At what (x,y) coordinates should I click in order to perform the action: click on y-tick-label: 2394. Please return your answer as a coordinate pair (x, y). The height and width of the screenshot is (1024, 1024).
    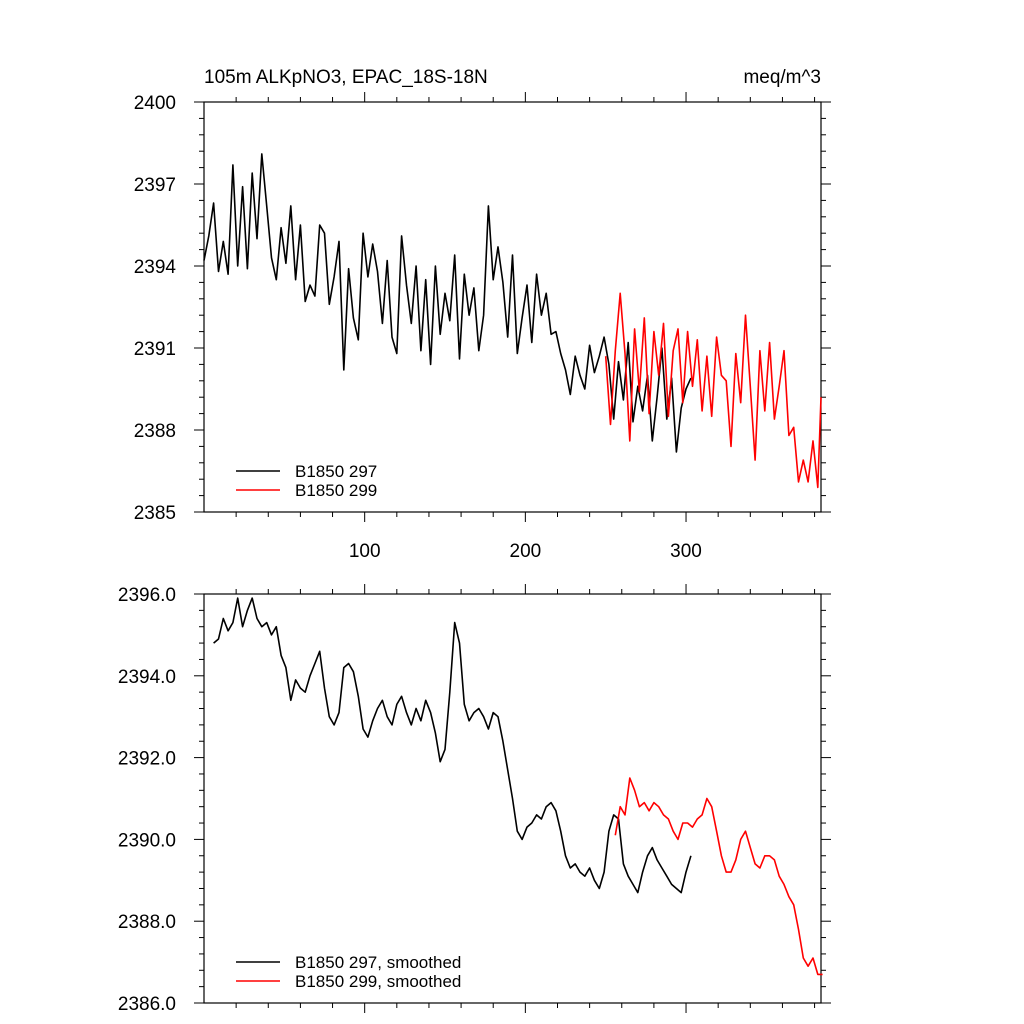
    Looking at the image, I should click on (155, 267).